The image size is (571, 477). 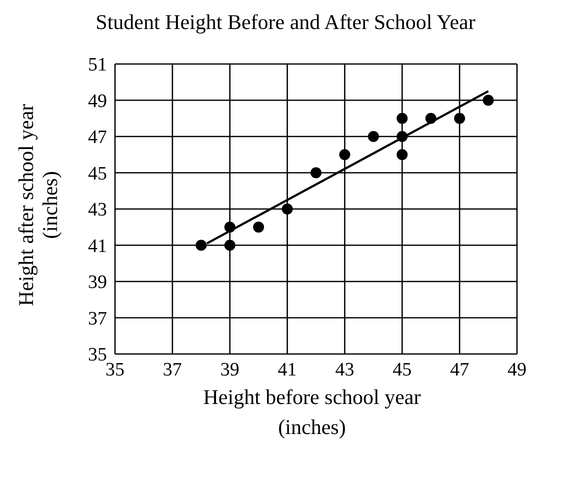 I want to click on x-axis-title: Height before school year (inches), so click(x=312, y=412).